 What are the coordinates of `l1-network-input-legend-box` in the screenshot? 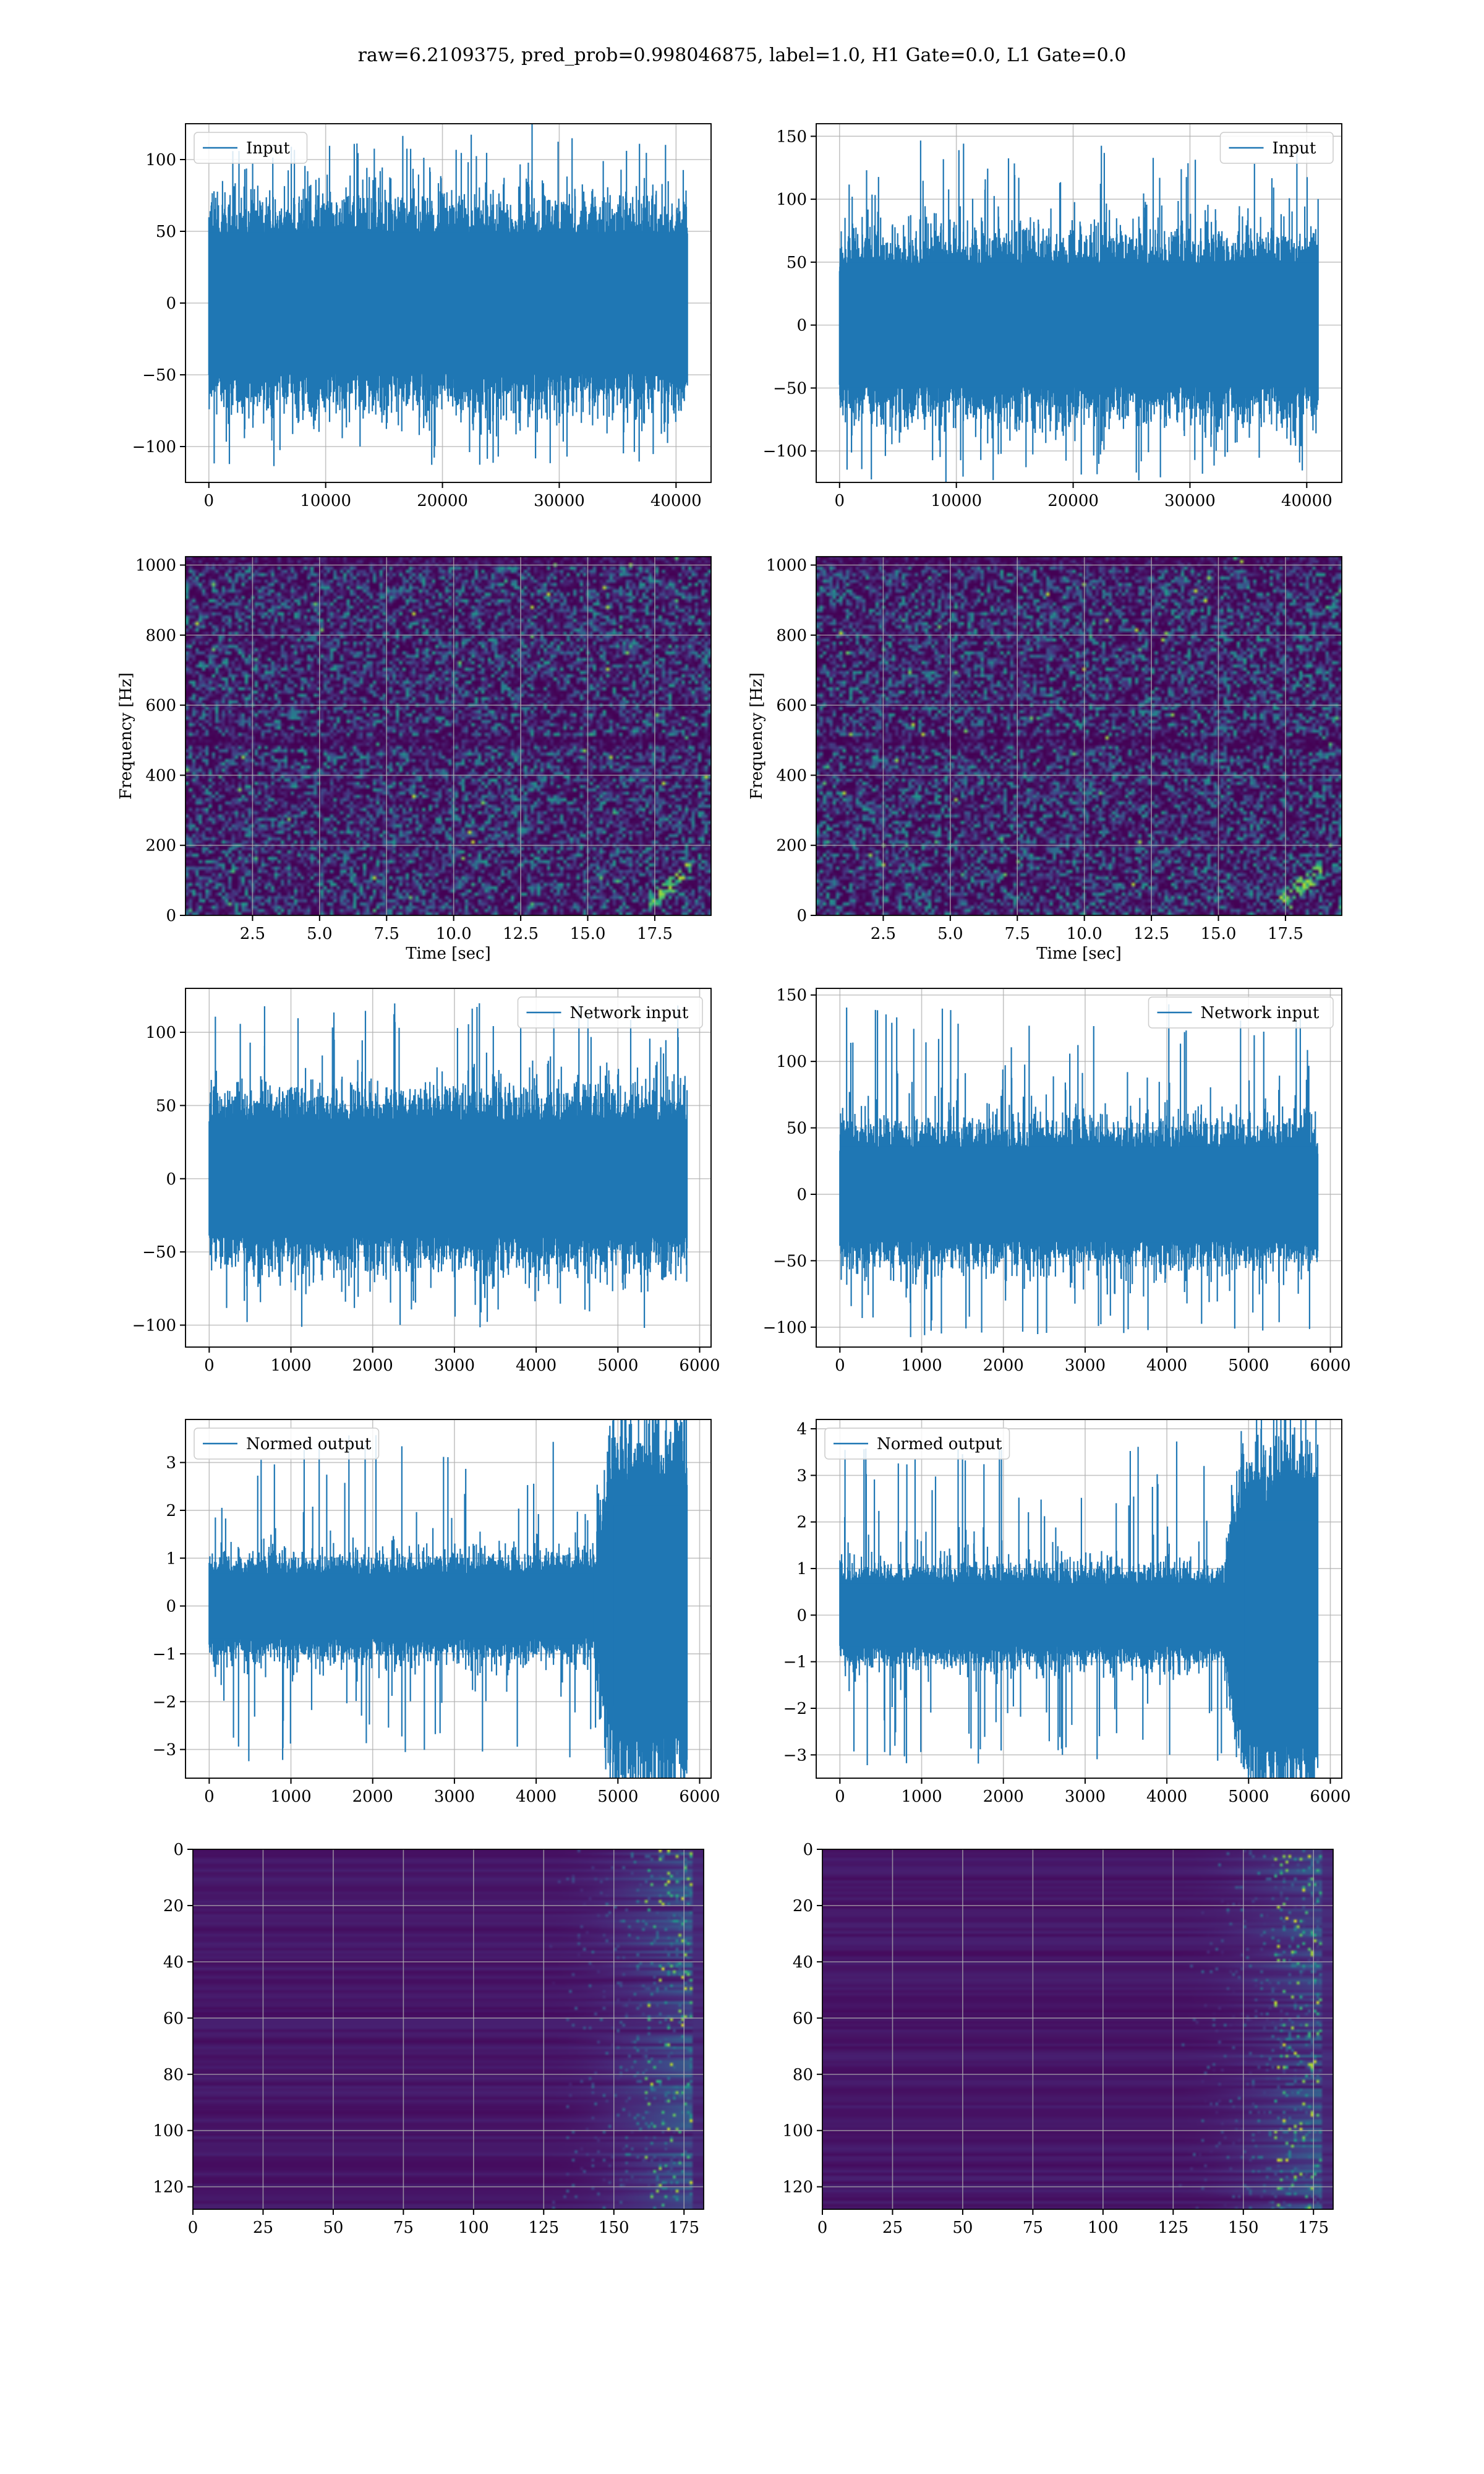 It's located at (1241, 1013).